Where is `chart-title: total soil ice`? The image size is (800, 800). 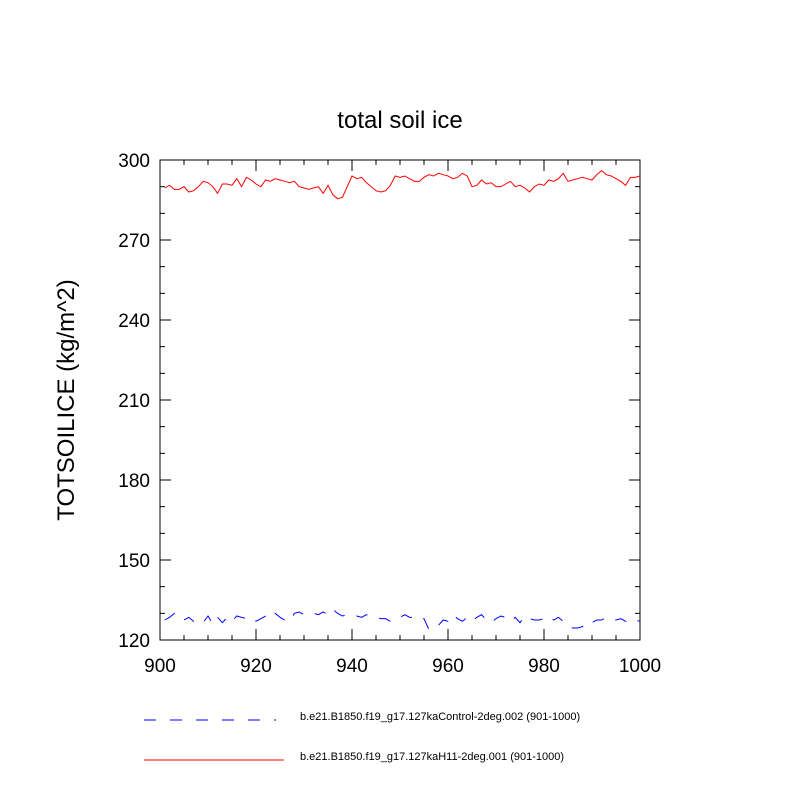 chart-title: total soil ice is located at coordinates (399, 120).